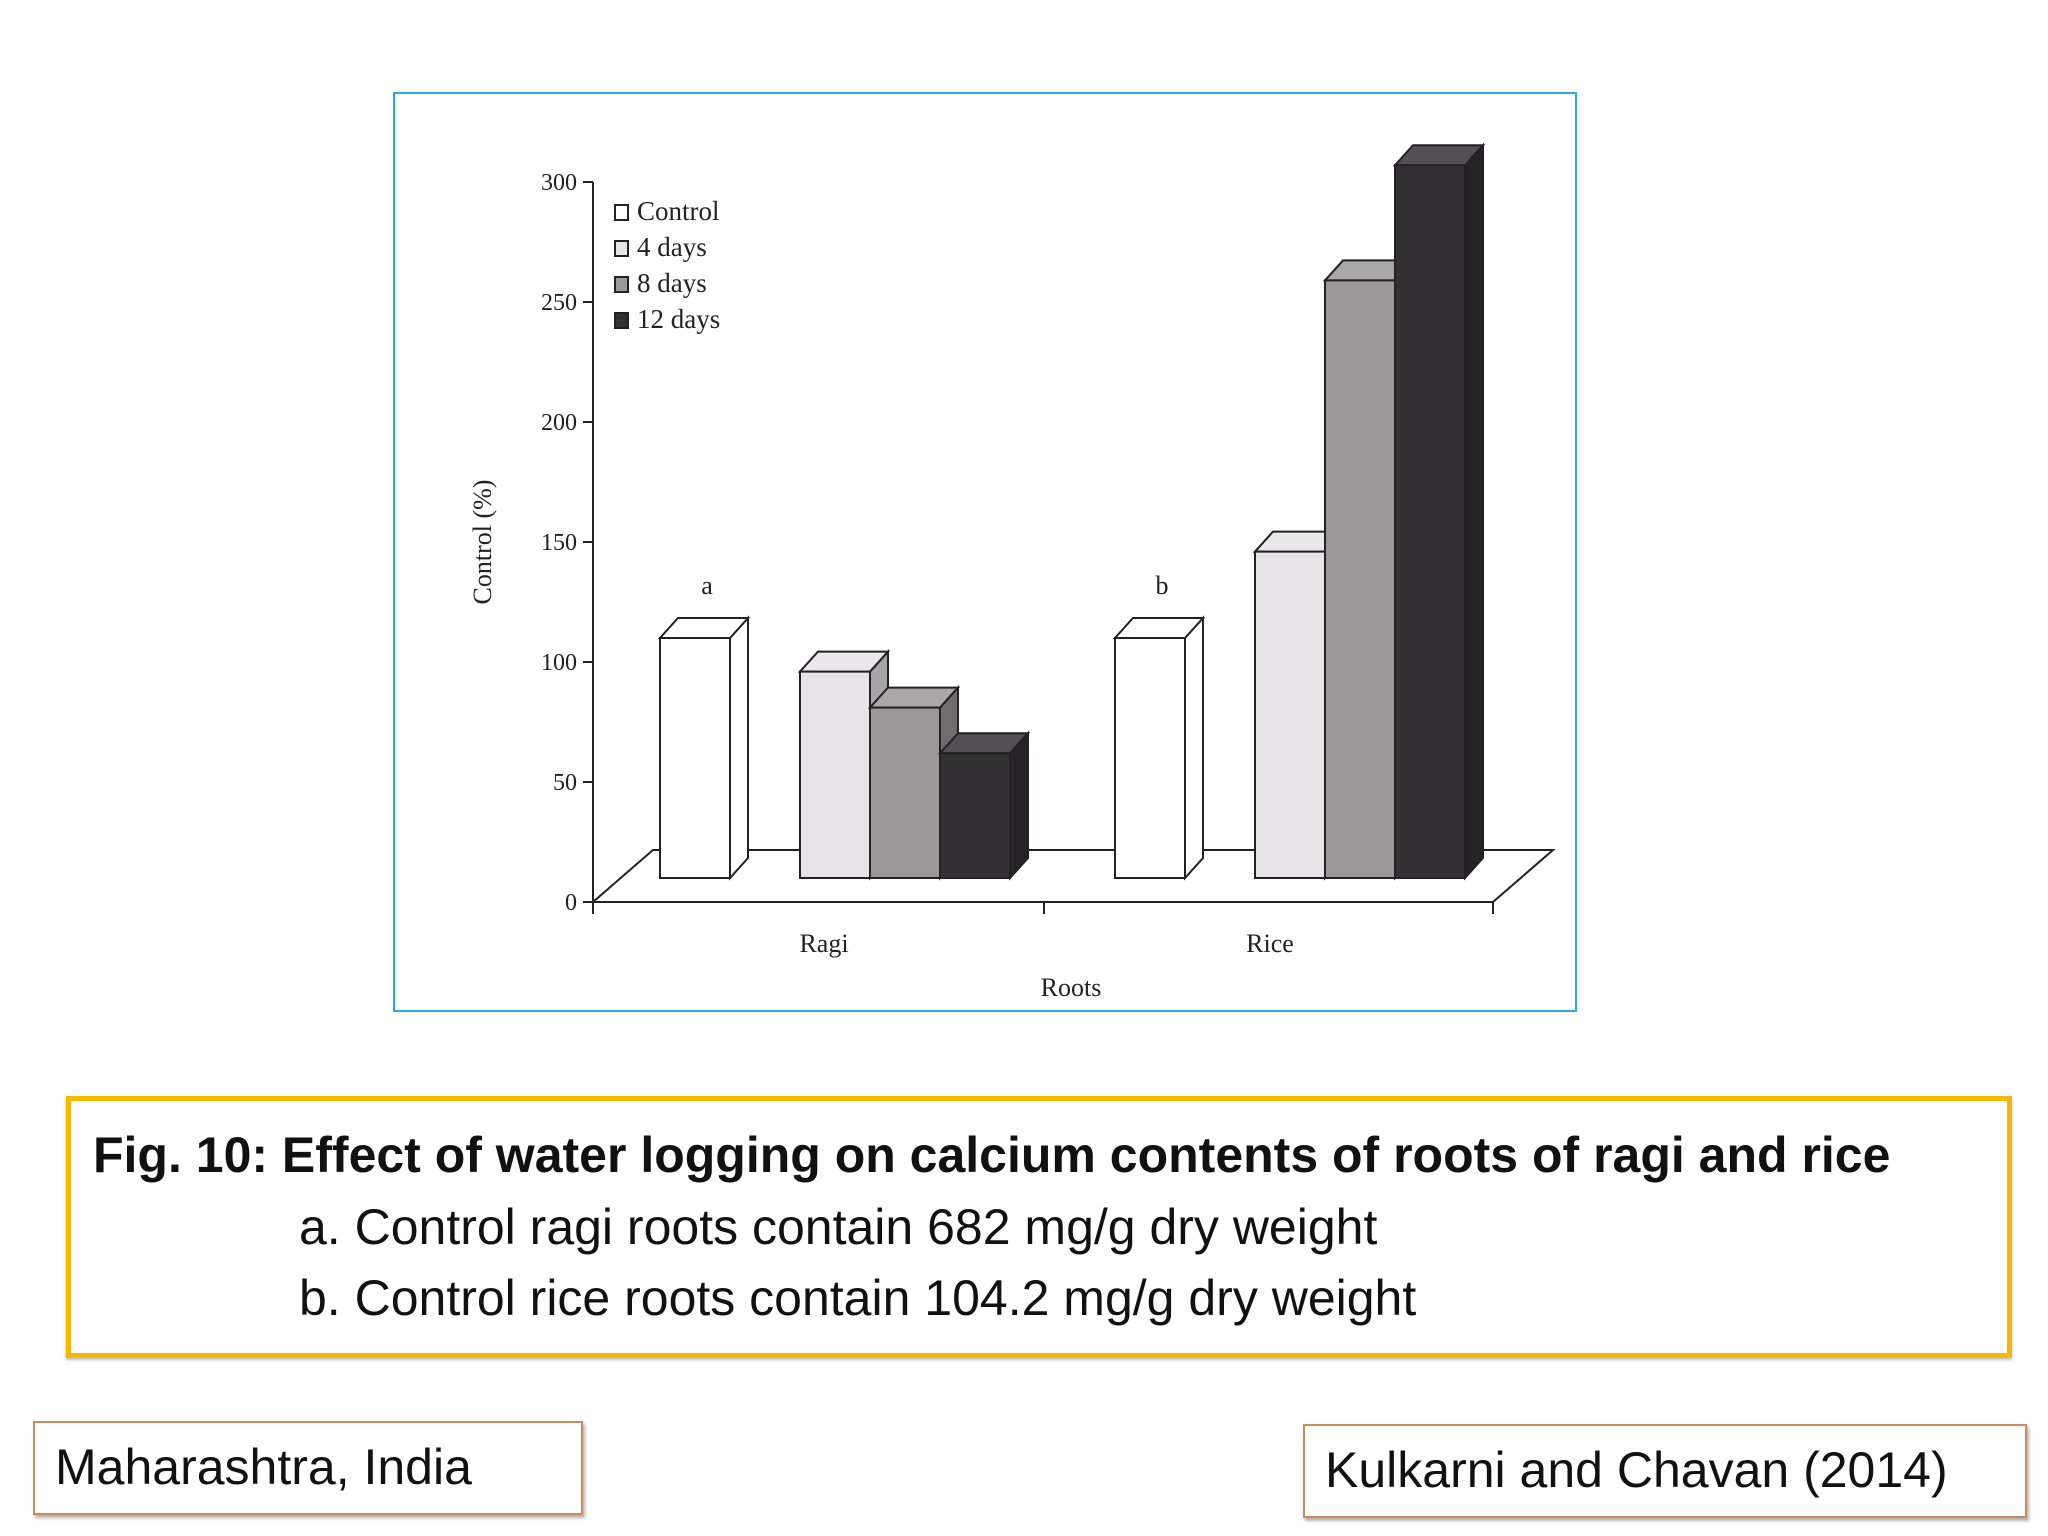  Describe the element at coordinates (1270, 943) in the screenshot. I see `x-category-label: Rice` at that location.